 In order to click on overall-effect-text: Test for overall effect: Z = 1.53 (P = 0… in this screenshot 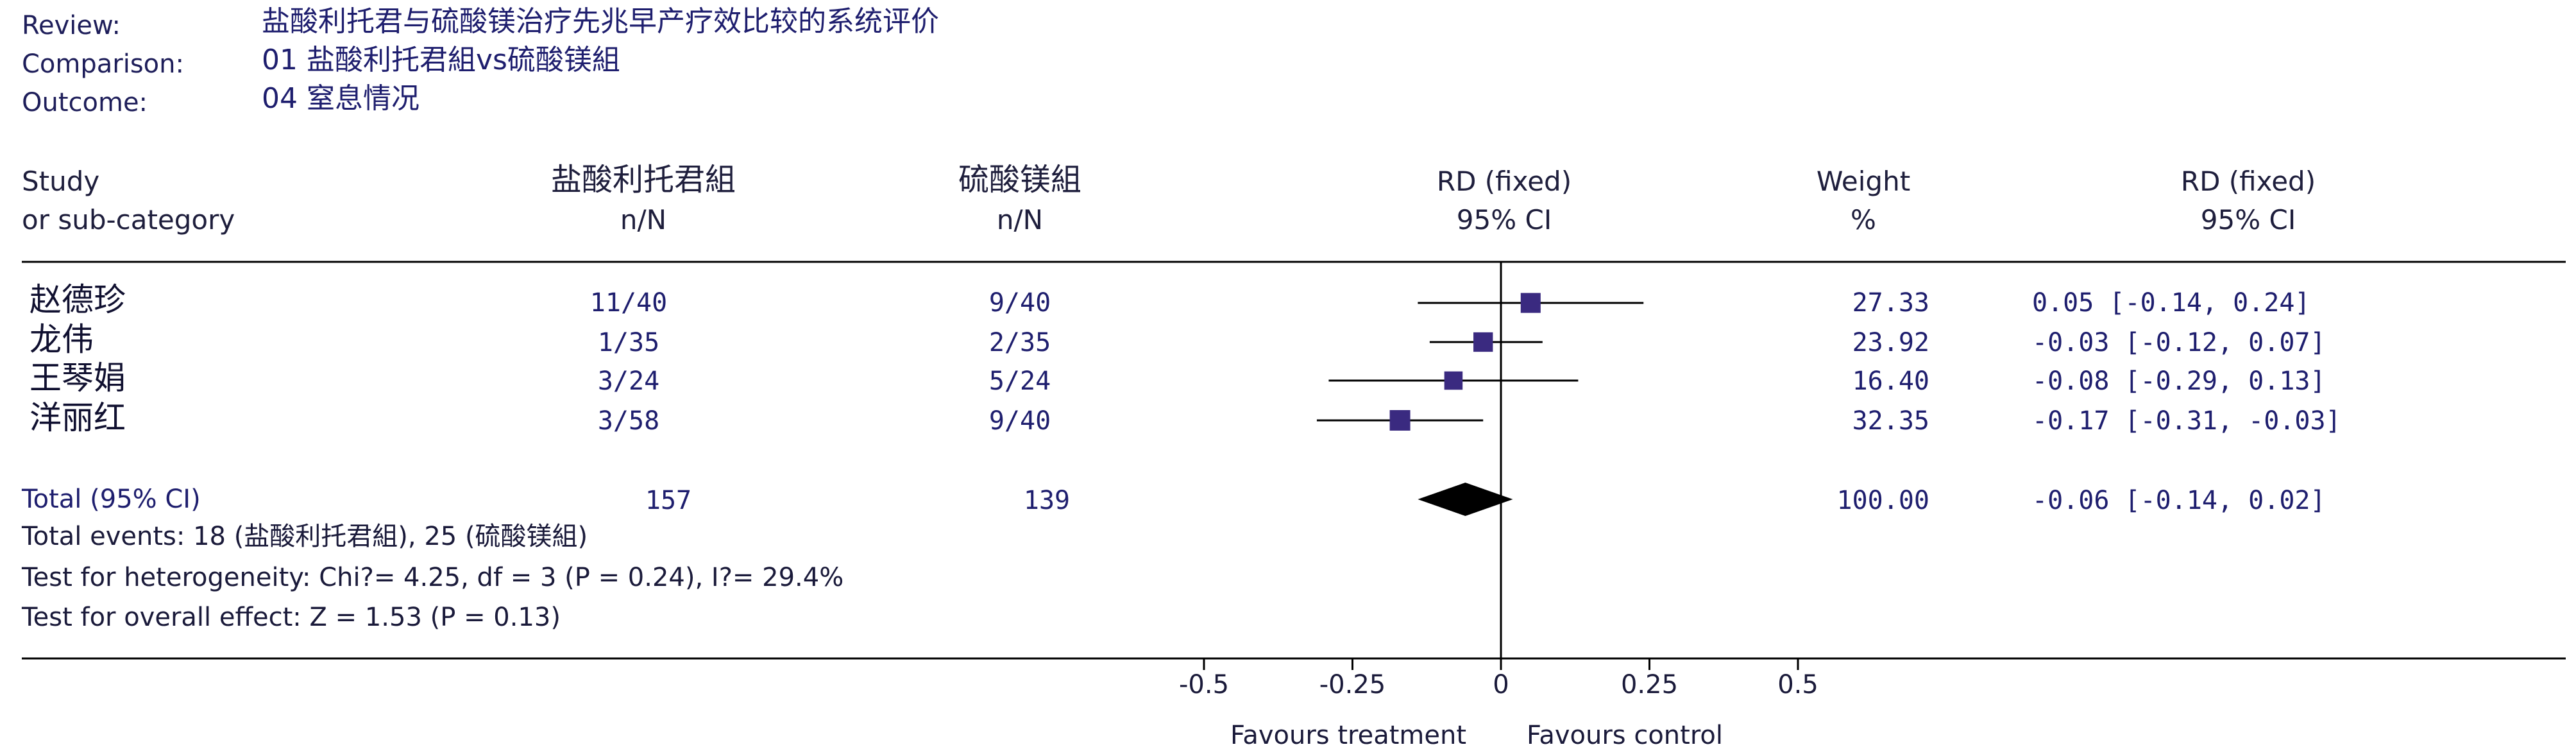, I will do `click(291, 617)`.